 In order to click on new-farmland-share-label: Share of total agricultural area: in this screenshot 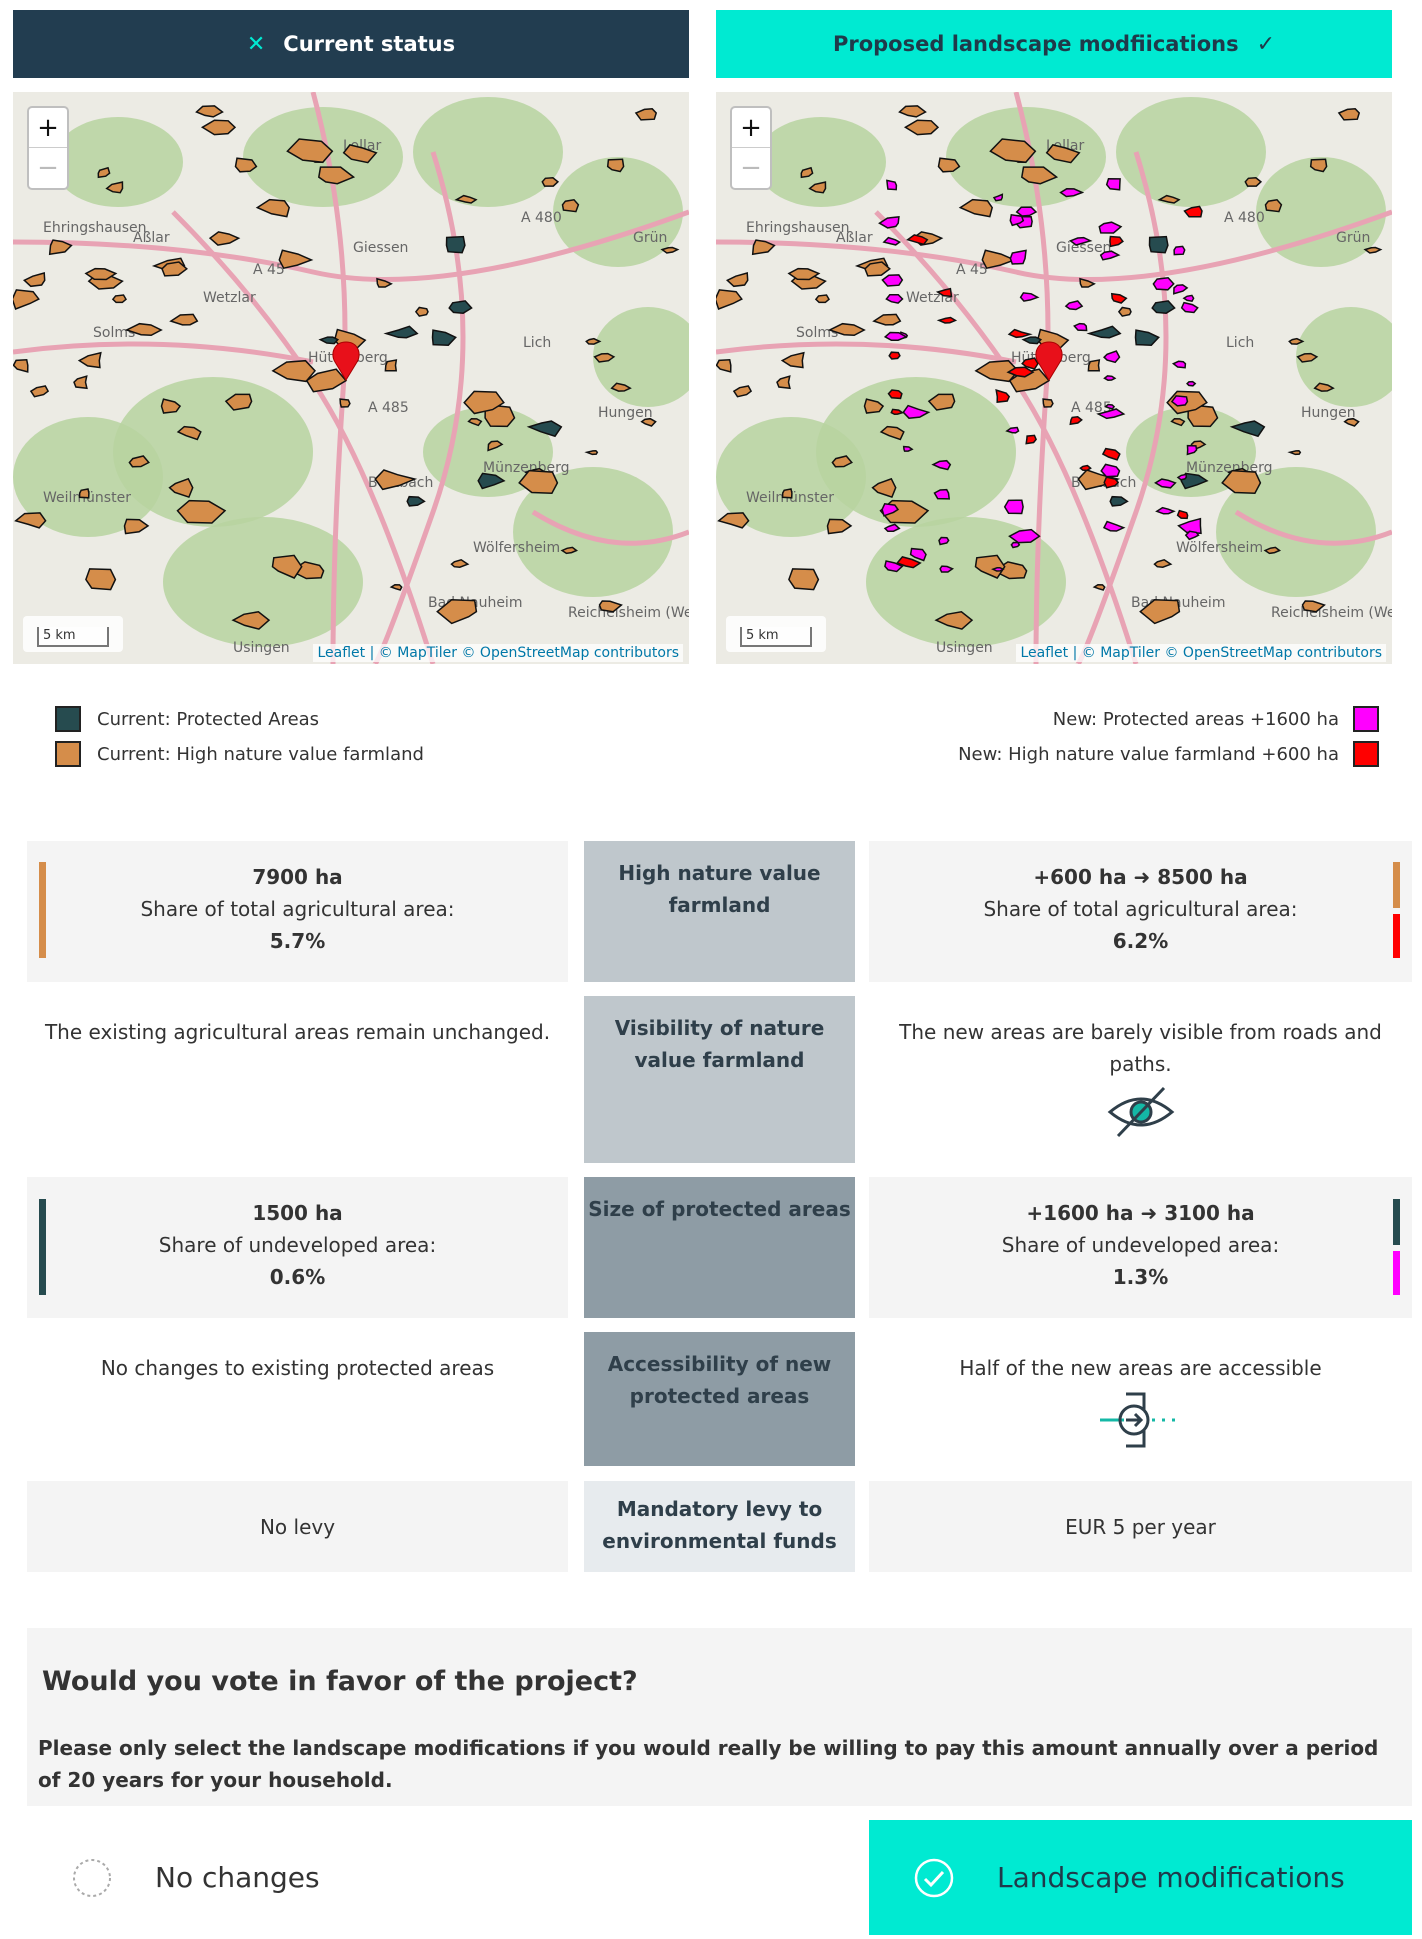, I will do `click(1140, 909)`.